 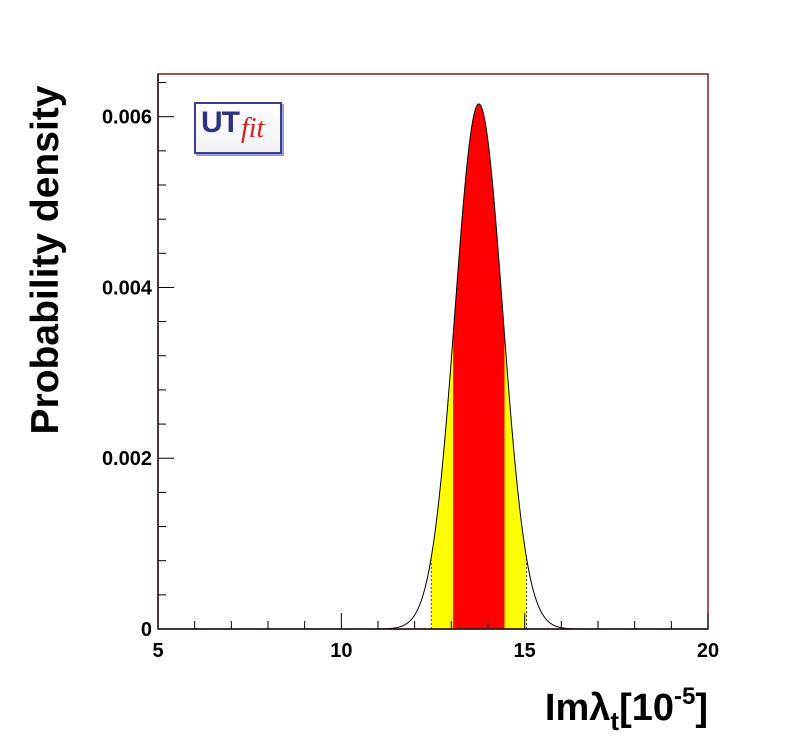 I want to click on y-tick-label: 0.002, so click(x=127, y=459).